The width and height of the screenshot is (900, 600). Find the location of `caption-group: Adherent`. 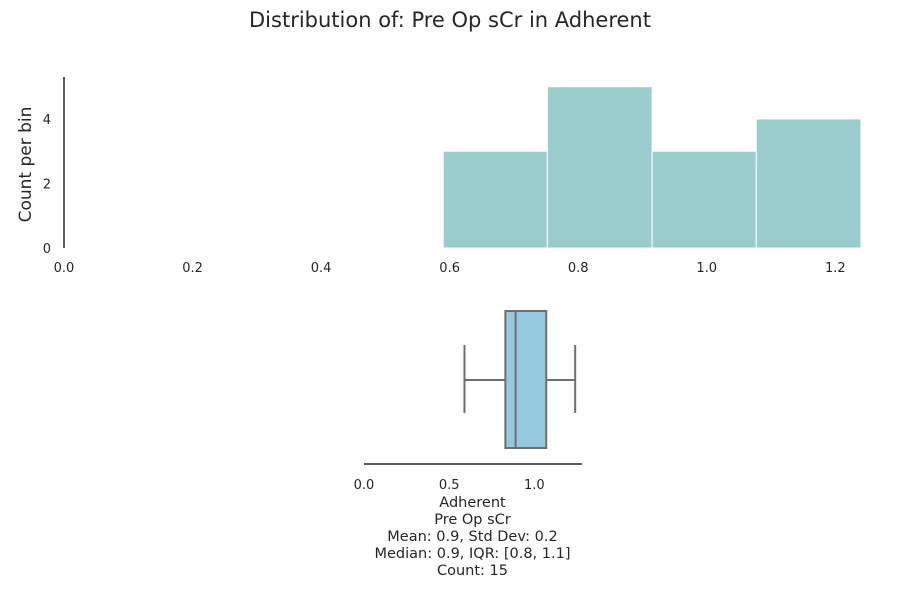

caption-group: Adherent is located at coordinates (472, 503).